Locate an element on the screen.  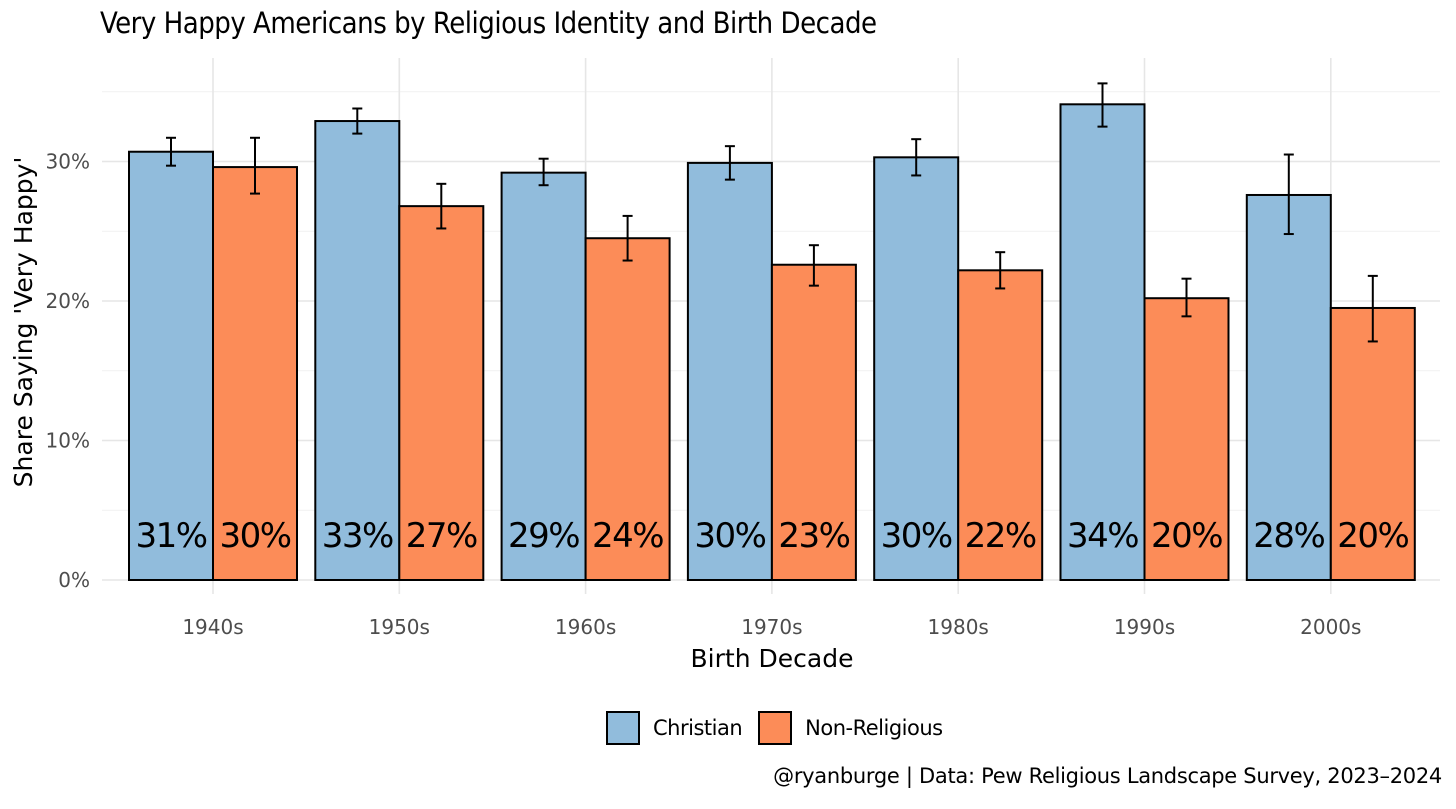
y-axis-ticks: 0% 10% 20% 30% is located at coordinates (68, 371).